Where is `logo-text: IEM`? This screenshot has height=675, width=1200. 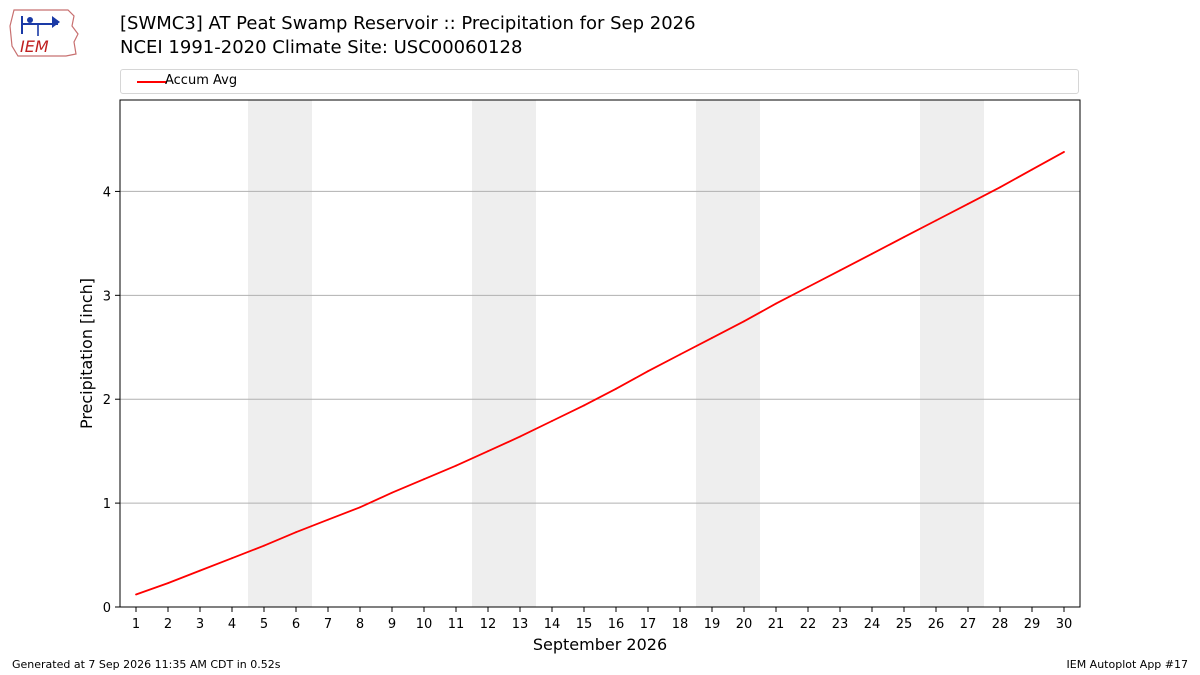 logo-text: IEM is located at coordinates (34, 46).